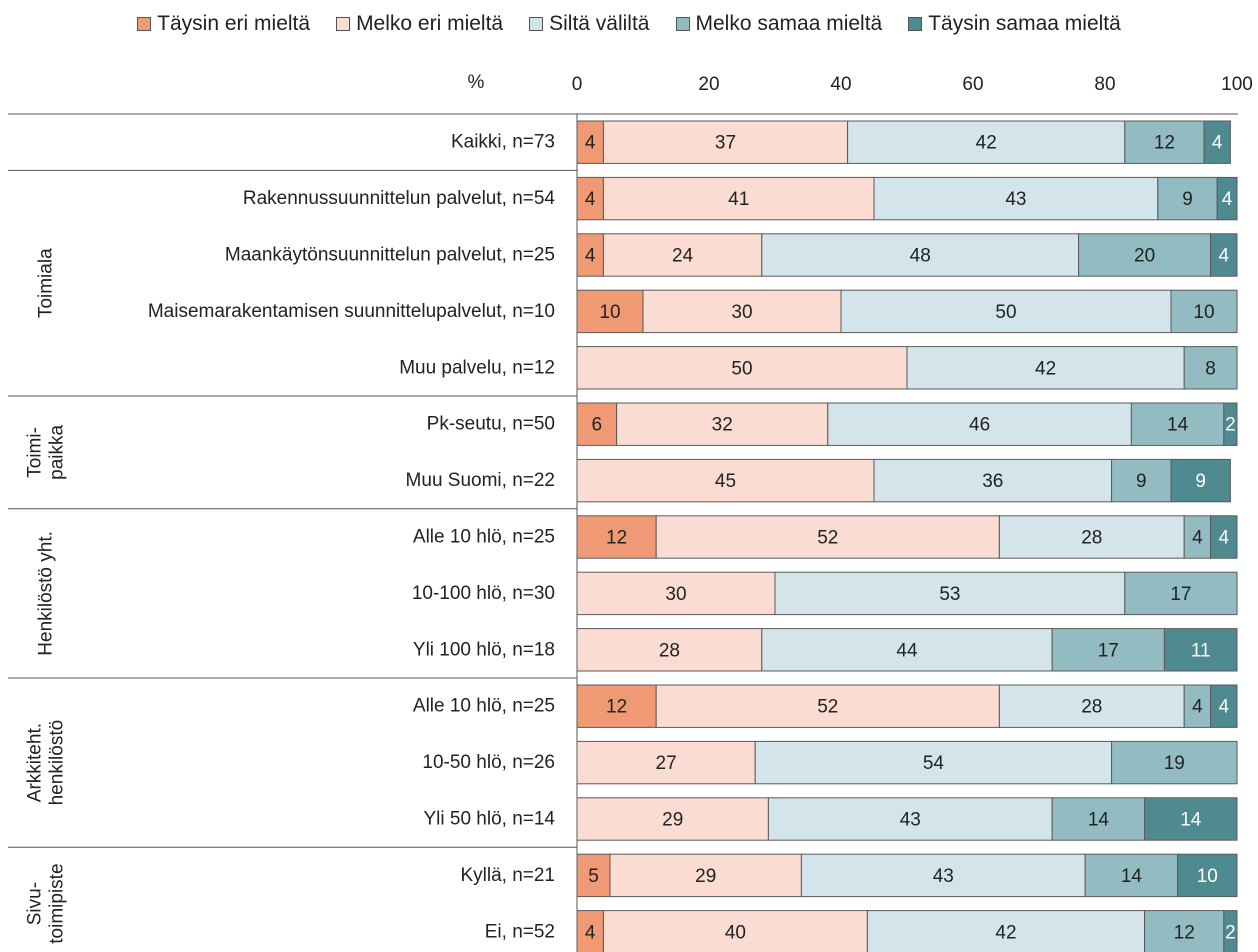 The height and width of the screenshot is (952, 1258). I want to click on data-label: 53, so click(949, 594).